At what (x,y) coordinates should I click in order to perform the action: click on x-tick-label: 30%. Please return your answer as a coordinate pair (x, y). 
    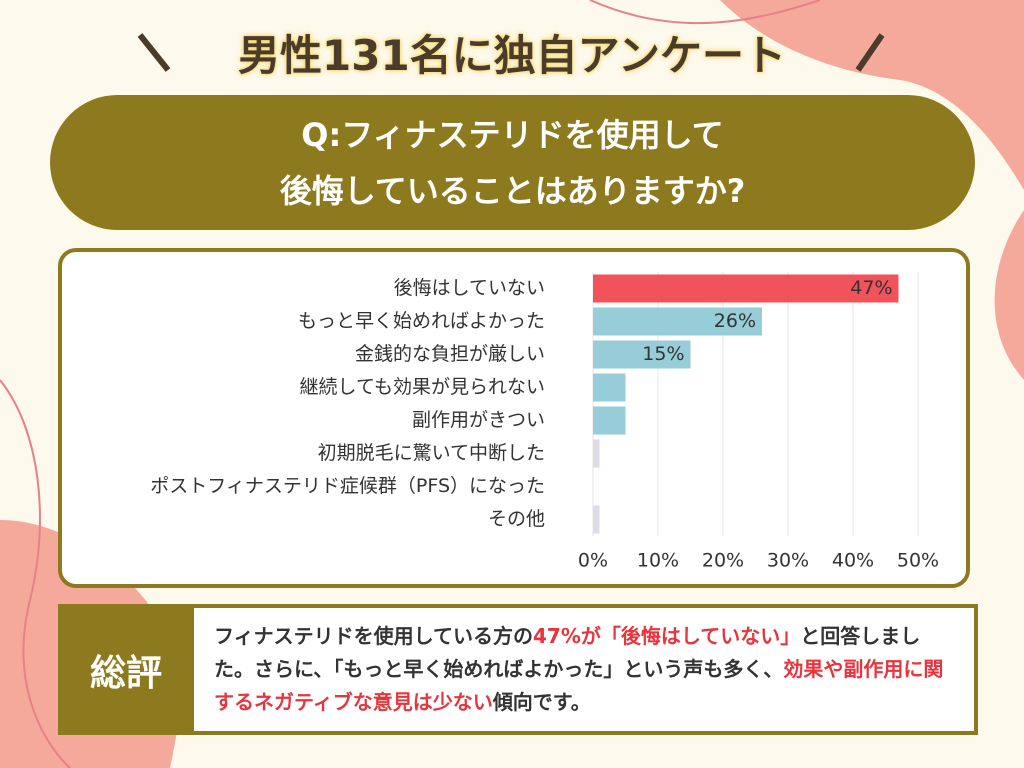
    Looking at the image, I should click on (788, 561).